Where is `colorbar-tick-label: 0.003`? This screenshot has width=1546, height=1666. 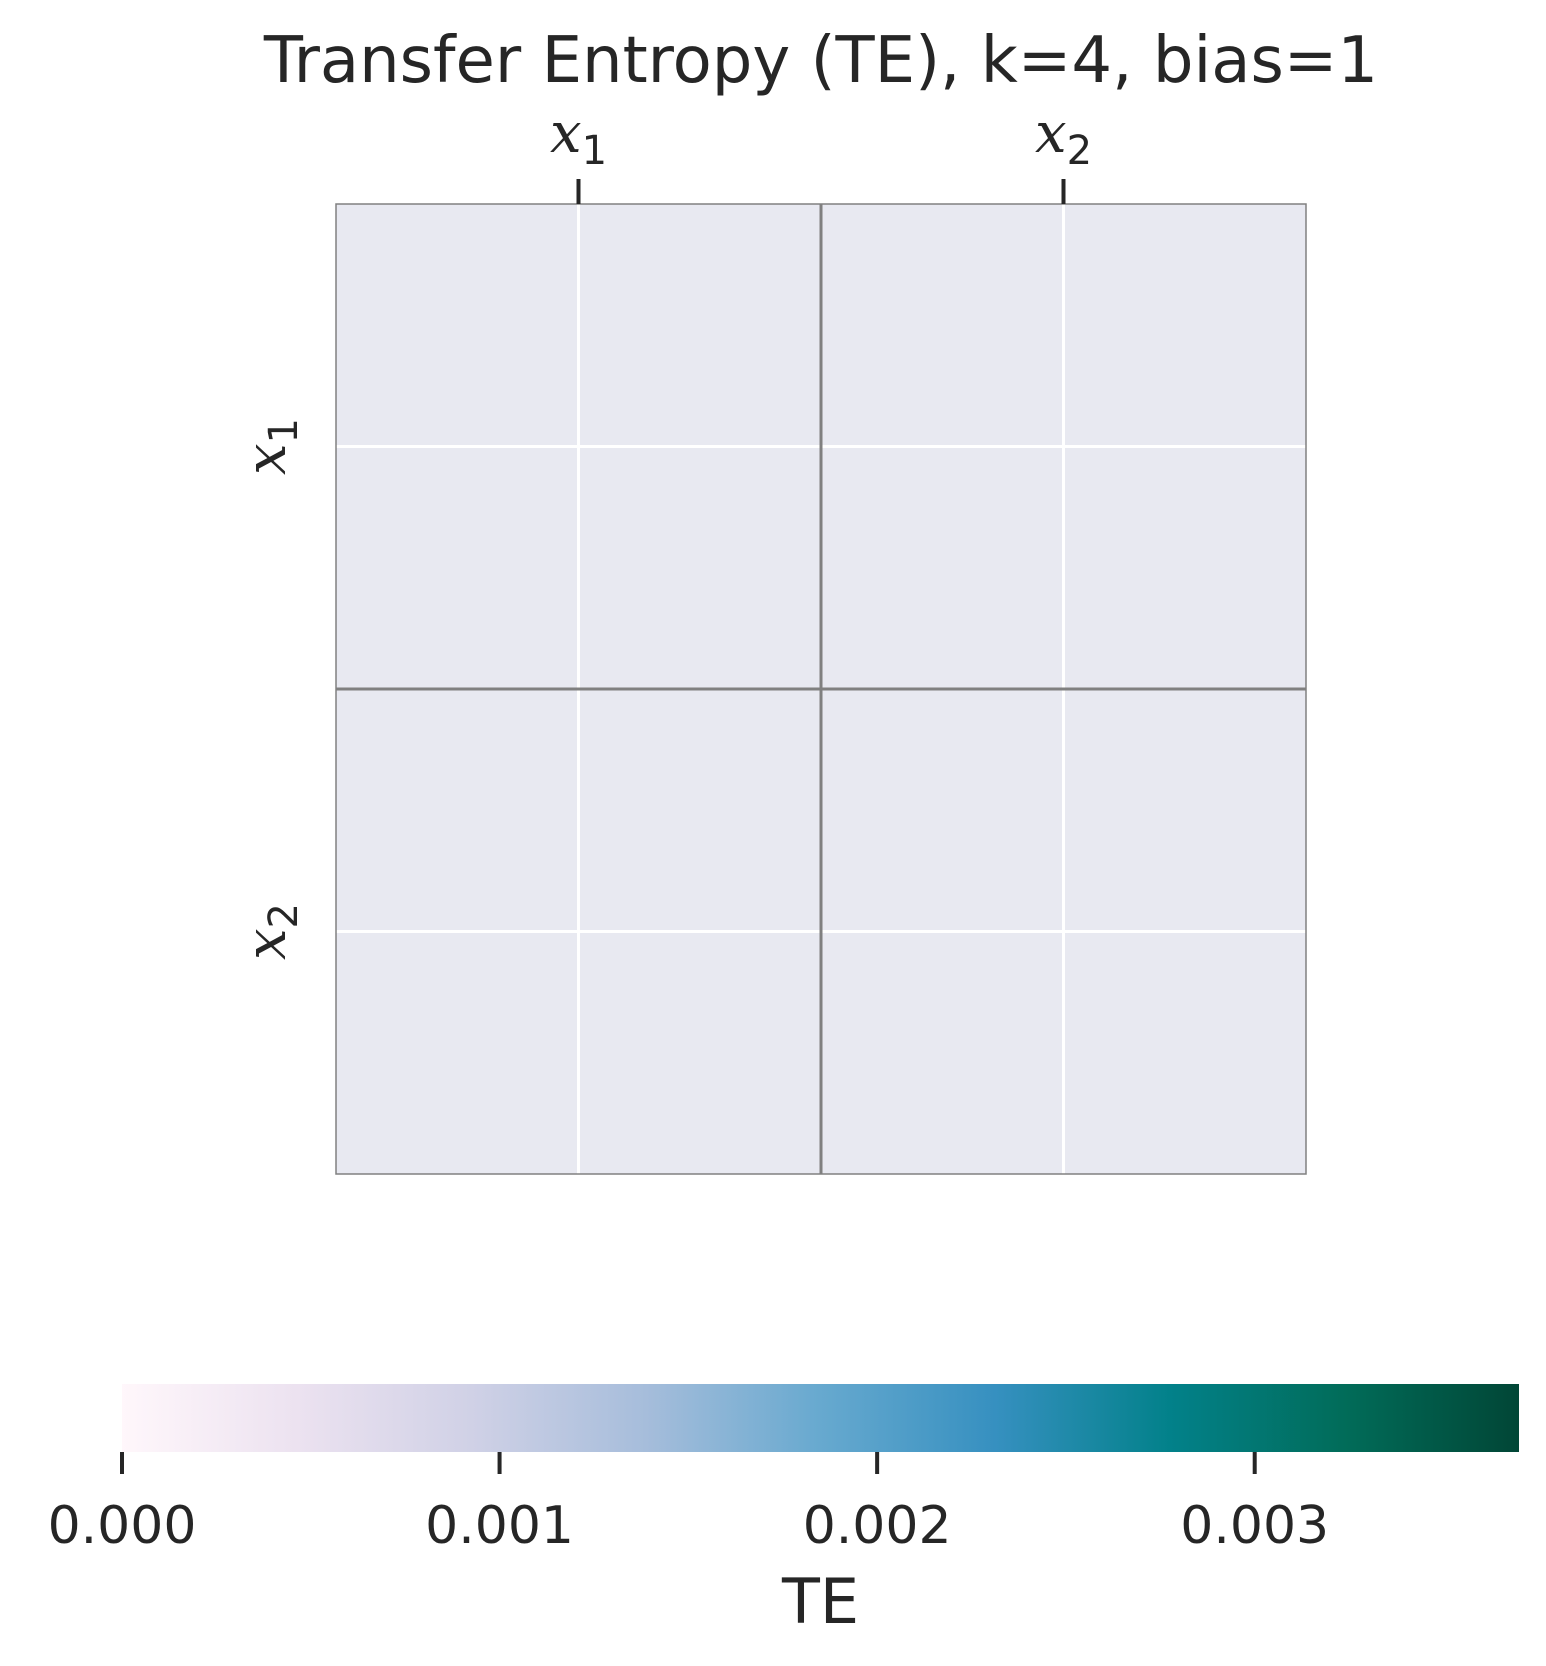 colorbar-tick-label: 0.003 is located at coordinates (1254, 1526).